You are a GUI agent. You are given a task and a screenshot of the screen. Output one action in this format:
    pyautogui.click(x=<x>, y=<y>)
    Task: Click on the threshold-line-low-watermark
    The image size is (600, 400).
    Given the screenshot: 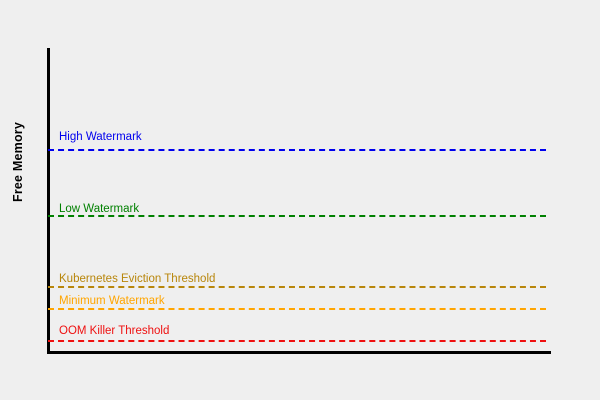 What is the action you would take?
    pyautogui.click(x=297, y=216)
    